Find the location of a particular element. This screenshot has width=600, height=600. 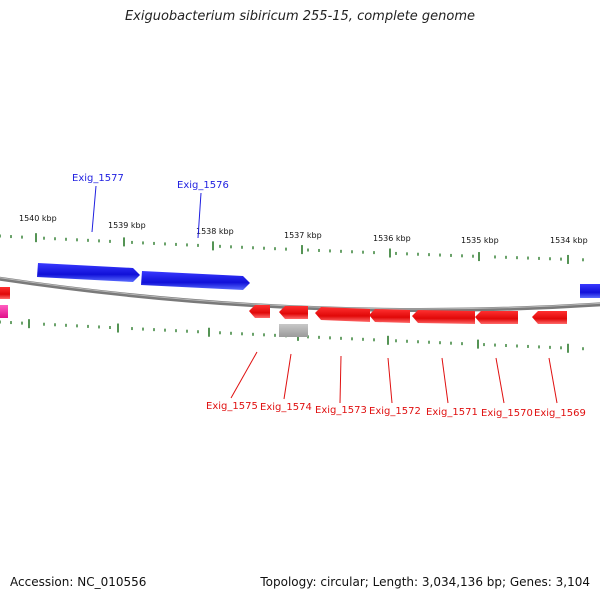

gene-label-exig-1571: Exig_1571 is located at coordinates (452, 412).